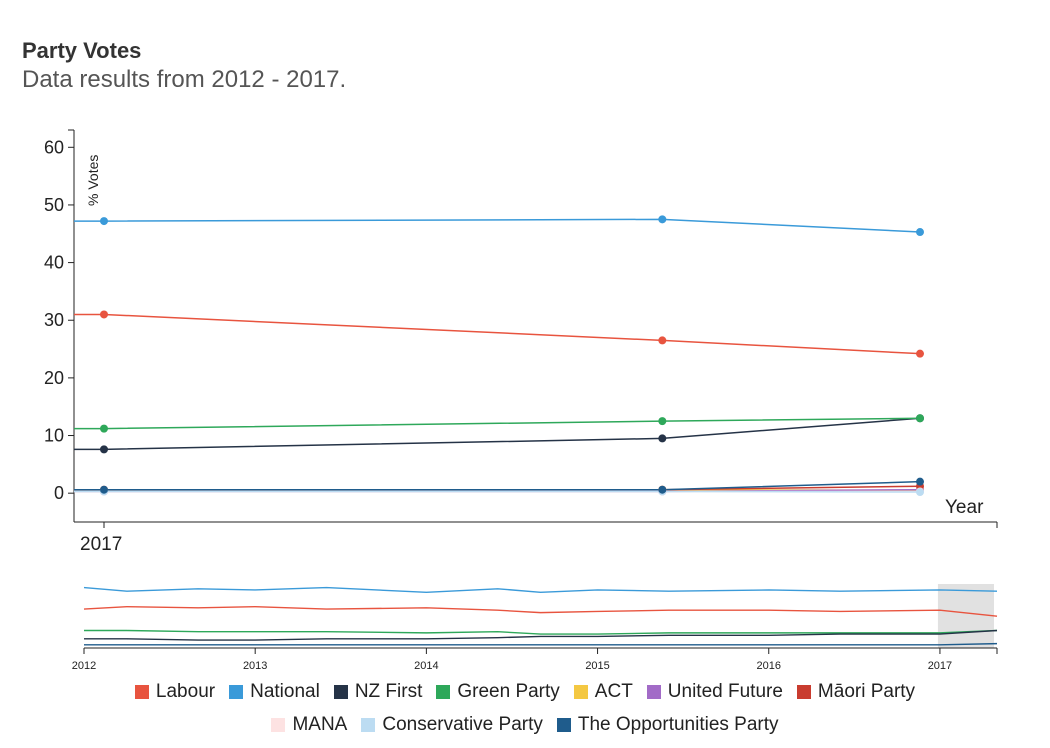 The image size is (1050, 748). I want to click on y-tick-label: 50, so click(54, 205).